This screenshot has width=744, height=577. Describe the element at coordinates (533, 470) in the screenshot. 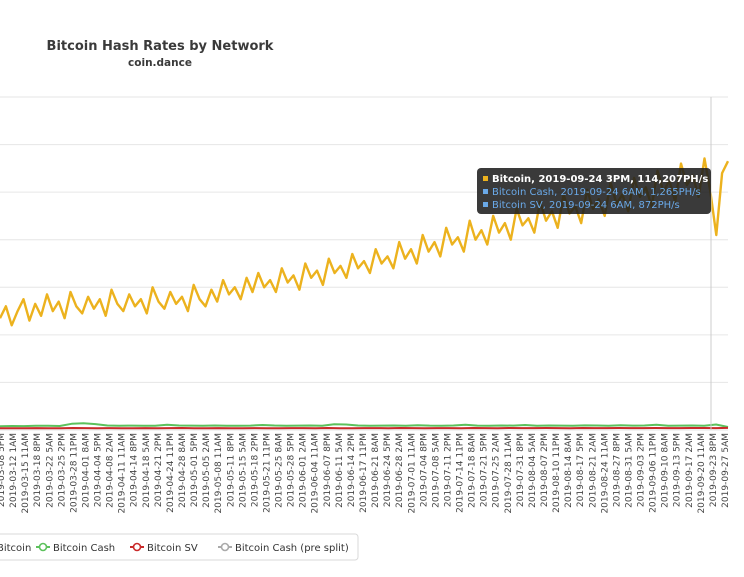

I see `x-tick-label: 2019-08-04 5AM` at that location.